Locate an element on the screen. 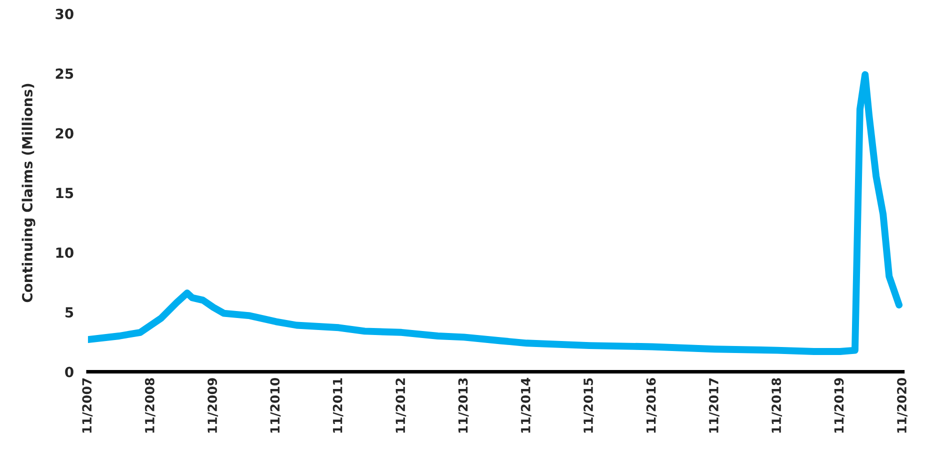 The width and height of the screenshot is (926, 459). y-tick-label: 5 is located at coordinates (69, 312).